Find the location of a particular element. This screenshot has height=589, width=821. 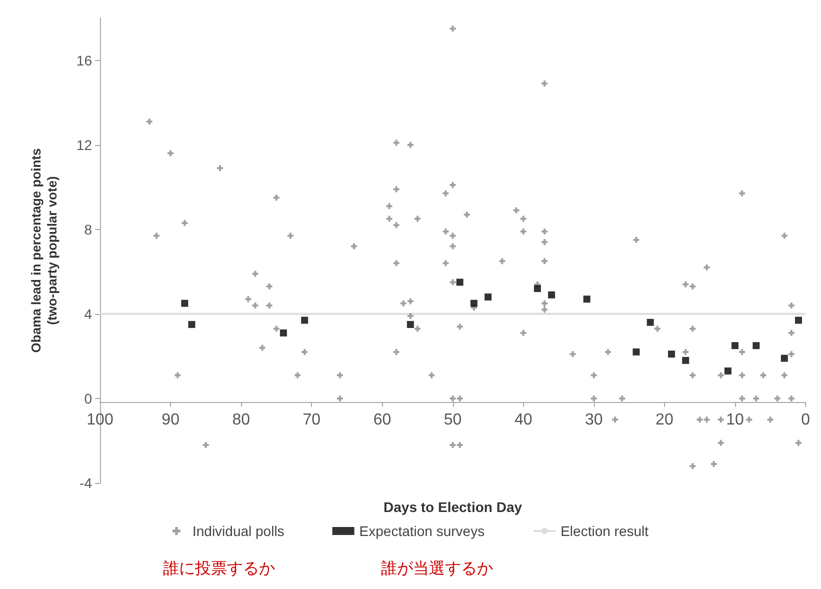

x-tick-label: 60 is located at coordinates (382, 419).